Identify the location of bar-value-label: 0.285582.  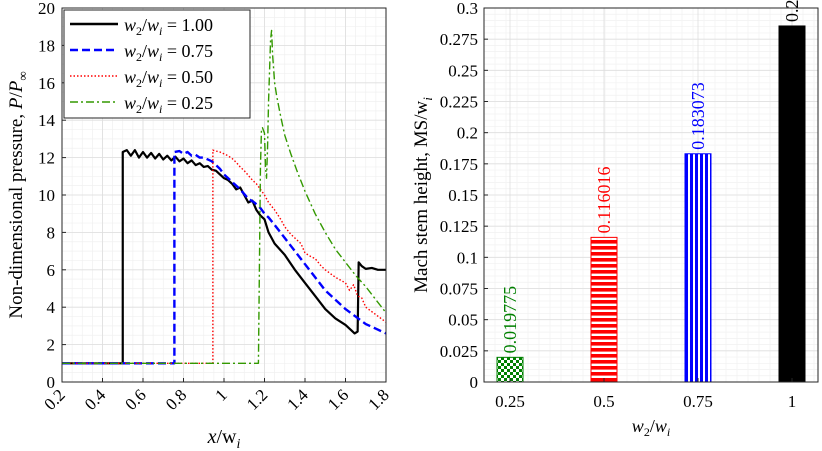
(792, 11).